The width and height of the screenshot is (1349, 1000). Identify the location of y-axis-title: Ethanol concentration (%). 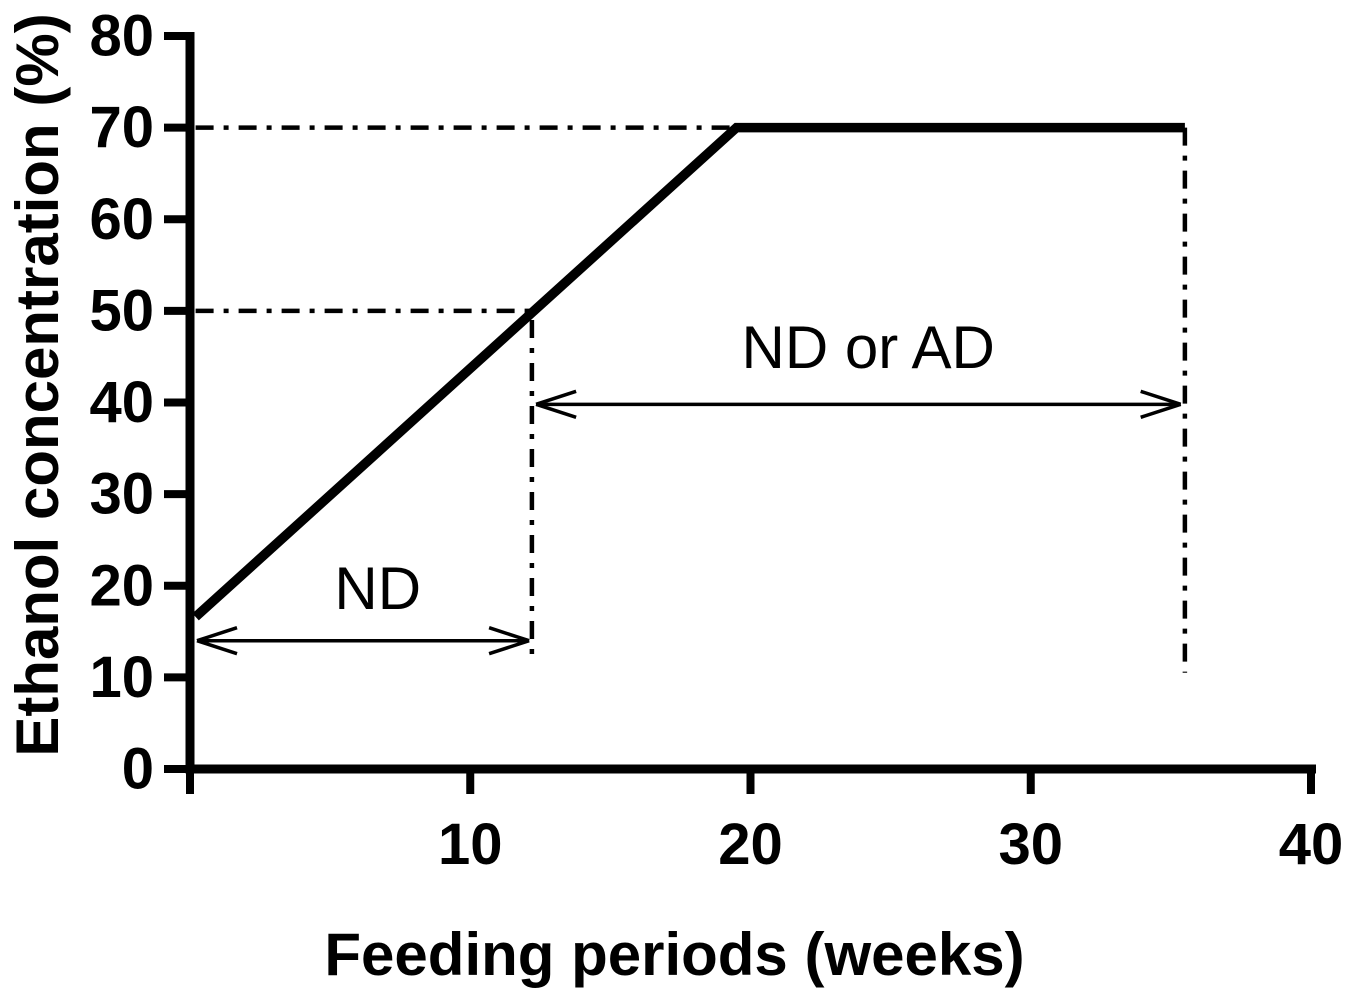
(37, 385).